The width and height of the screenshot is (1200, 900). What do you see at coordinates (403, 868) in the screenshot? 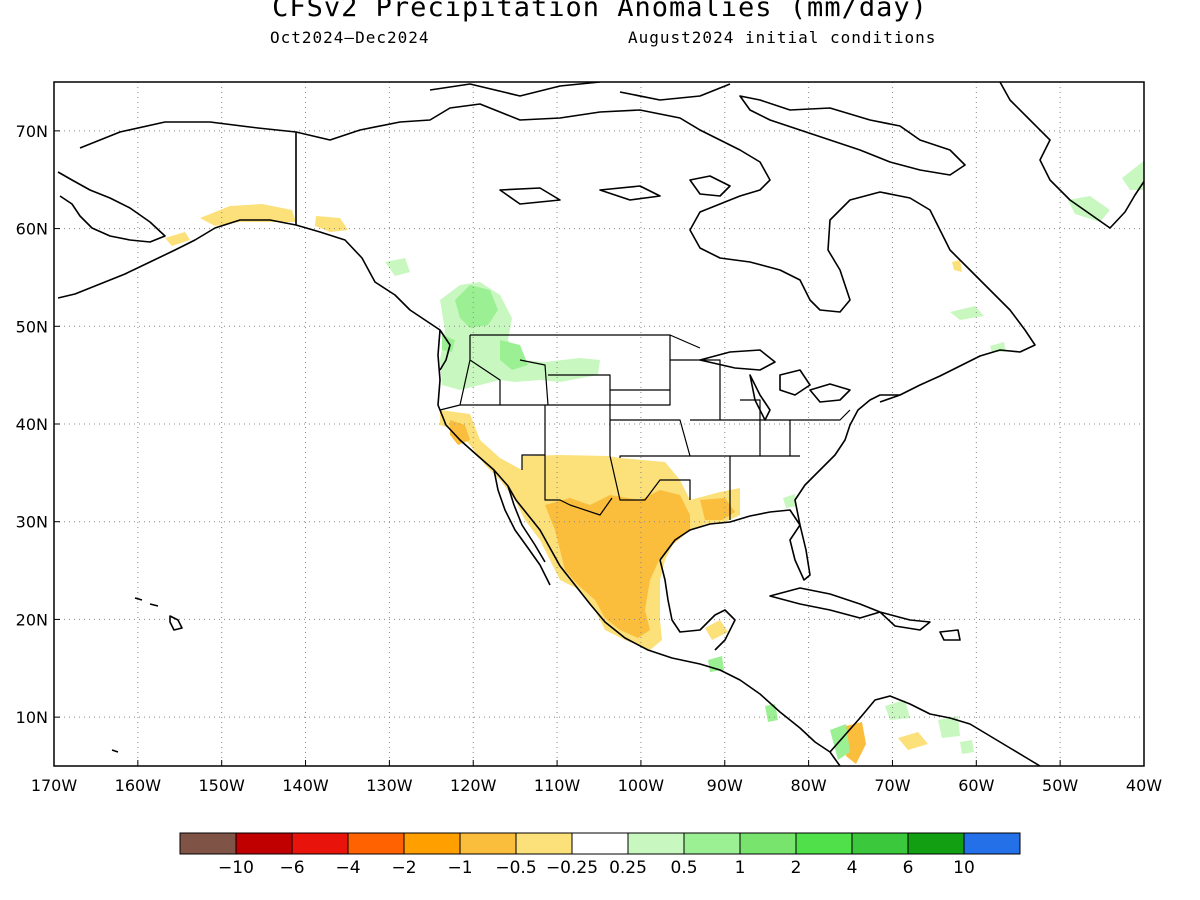
I see `colorbar-label: −2` at bounding box center [403, 868].